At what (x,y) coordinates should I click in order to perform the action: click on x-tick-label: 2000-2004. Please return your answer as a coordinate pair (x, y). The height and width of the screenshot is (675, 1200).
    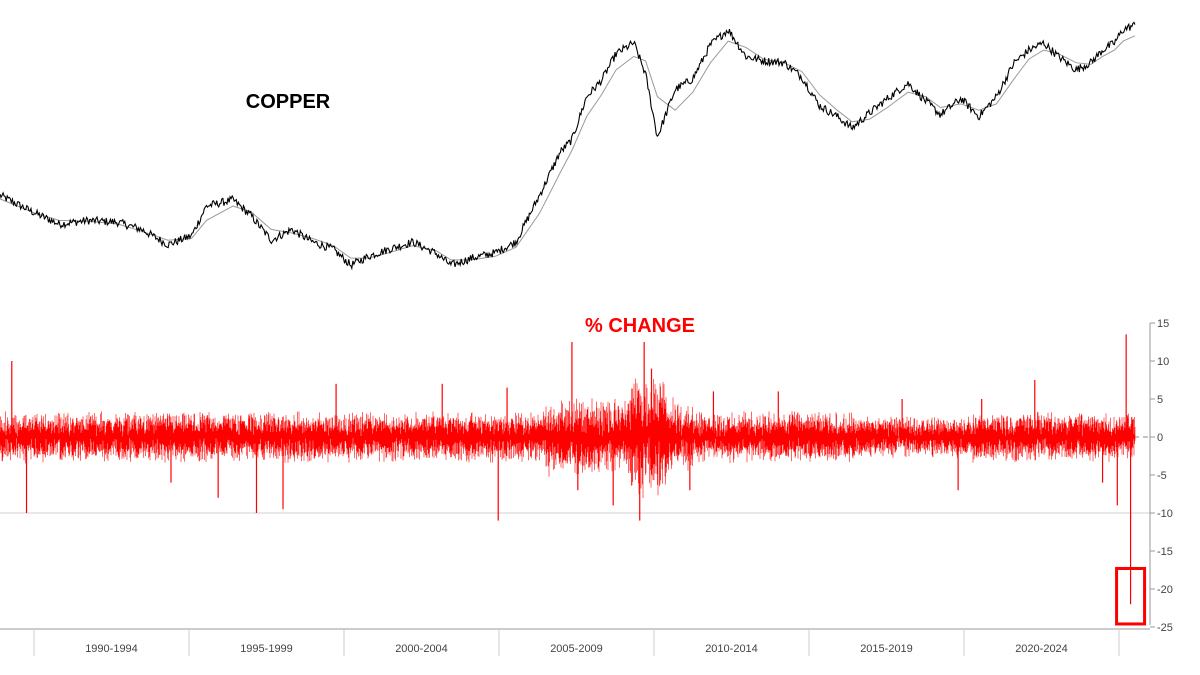
    Looking at the image, I should click on (421, 649).